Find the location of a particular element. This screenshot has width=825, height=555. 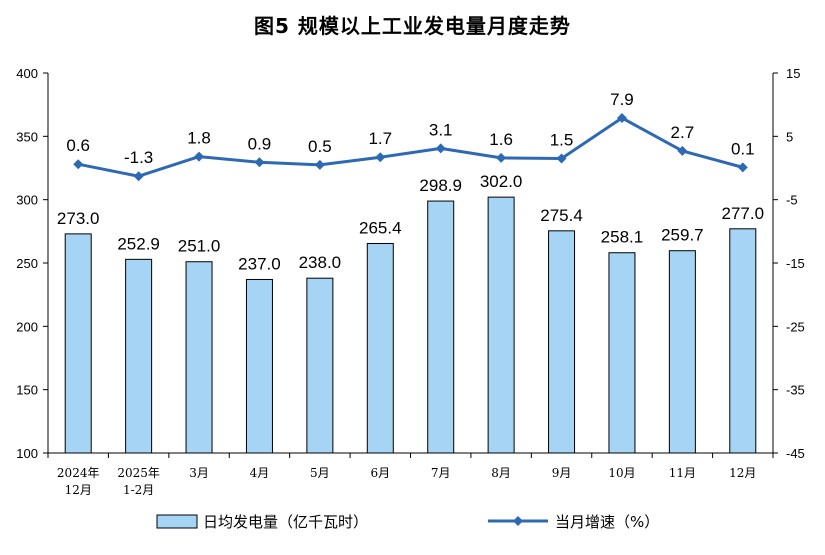

x-tick-label: 5月 is located at coordinates (320, 473).